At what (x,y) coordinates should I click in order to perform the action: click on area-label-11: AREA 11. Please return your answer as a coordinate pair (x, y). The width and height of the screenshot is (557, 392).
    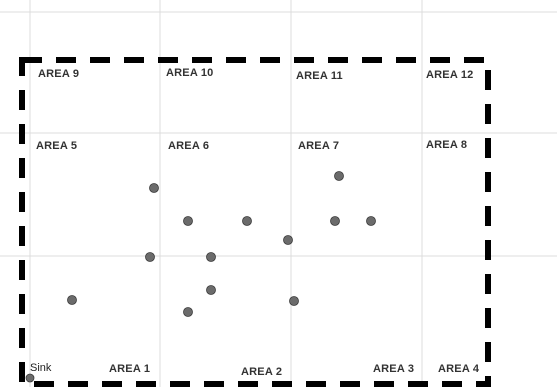
    Looking at the image, I should click on (319, 76).